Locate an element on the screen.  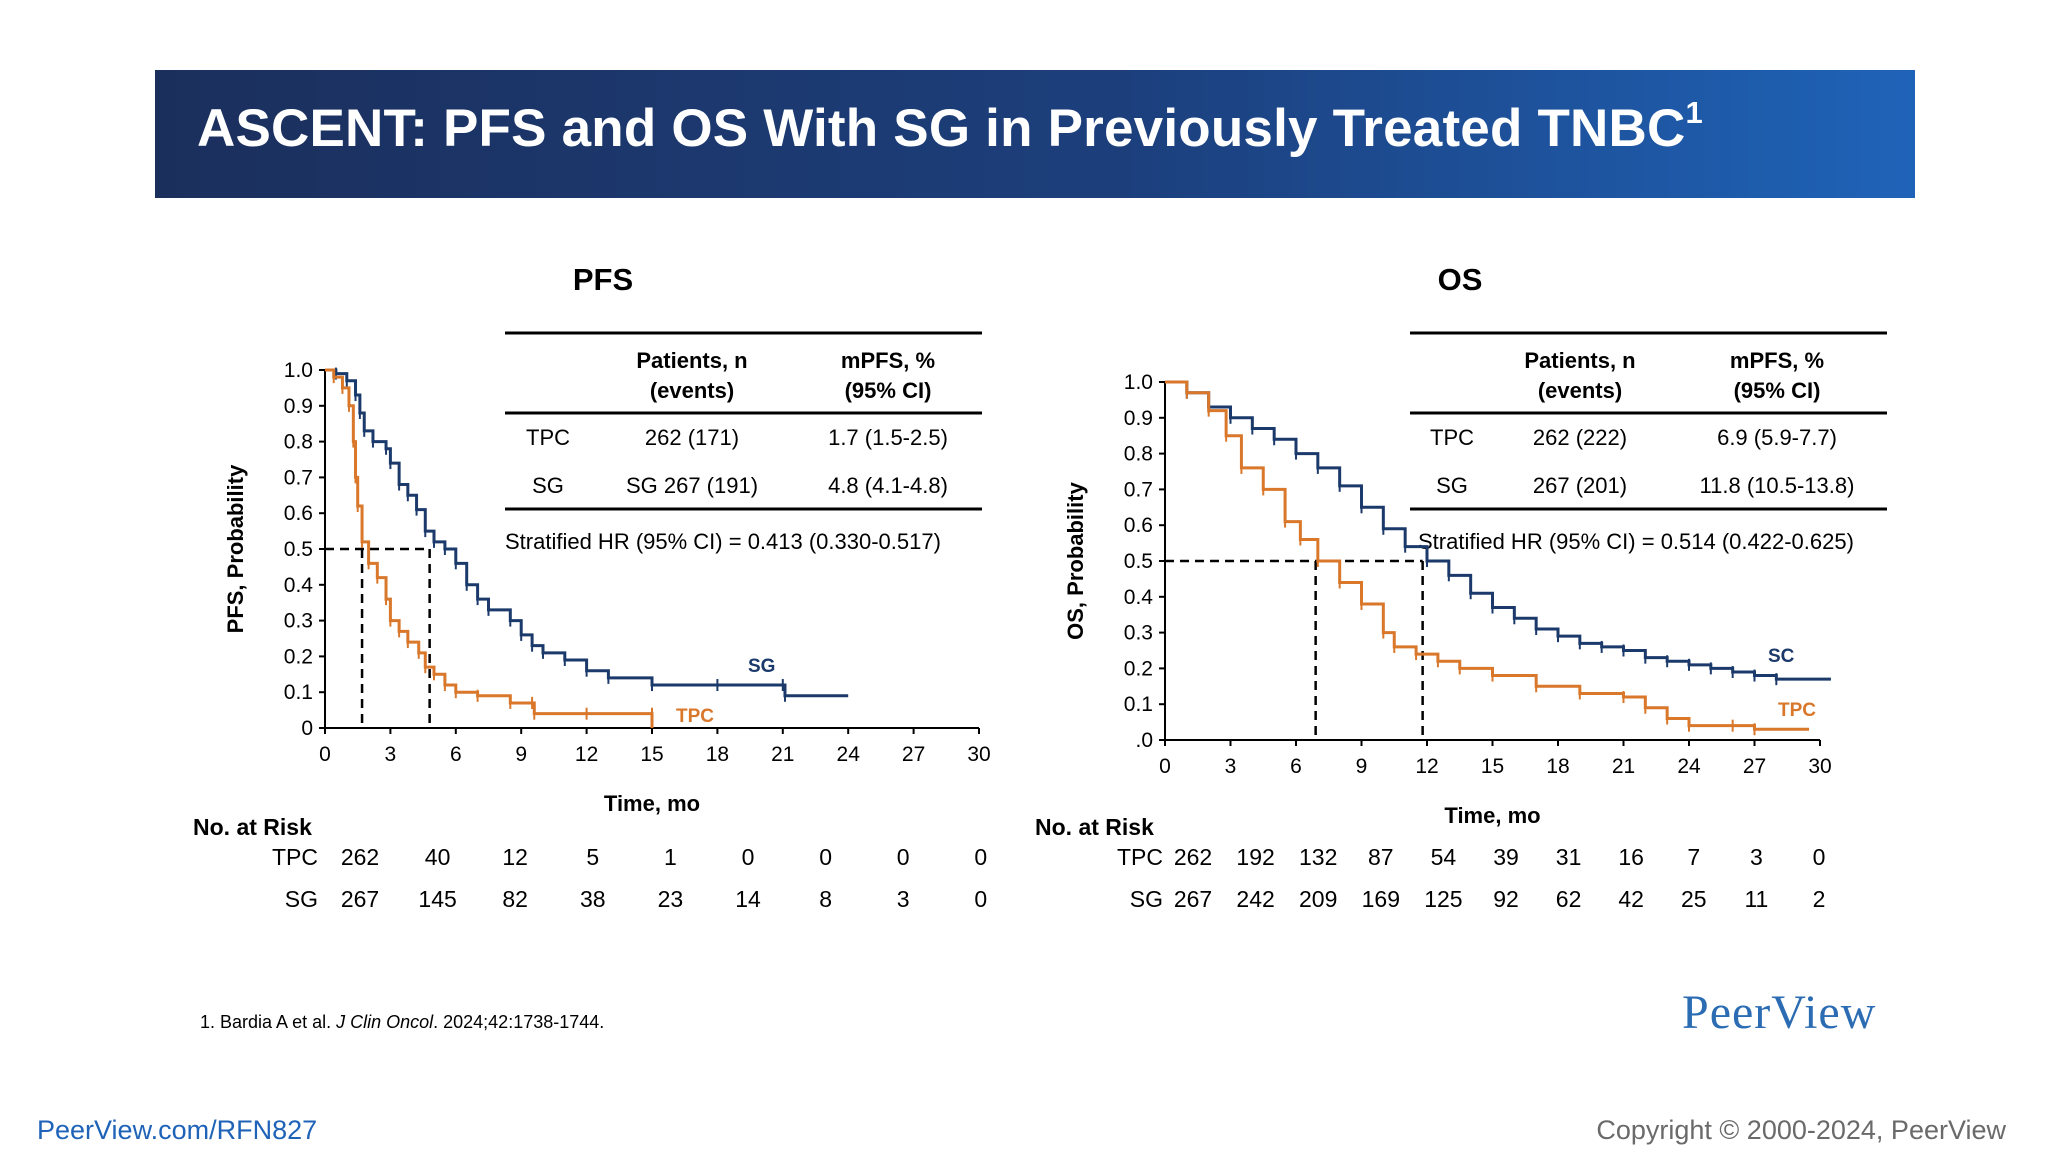
table-median-value: 4.8 (4.1-4.8) is located at coordinates (888, 485).